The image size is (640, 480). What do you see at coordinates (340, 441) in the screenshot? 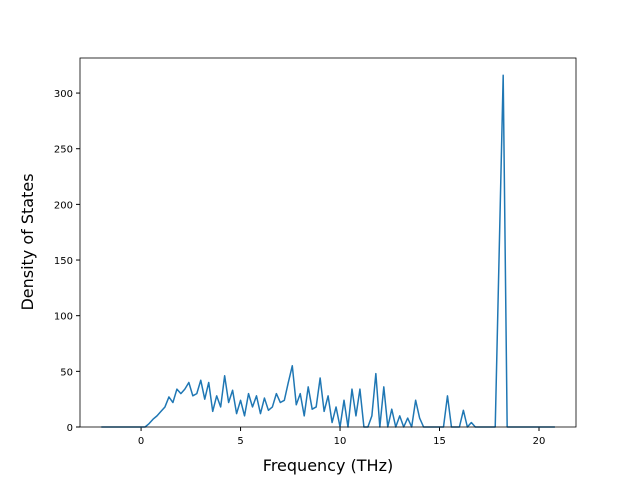
I see `x-tick-label: 10` at bounding box center [340, 441].